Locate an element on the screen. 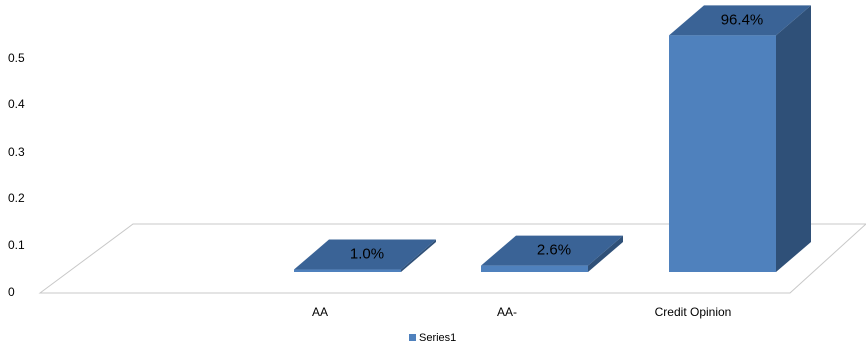 This screenshot has width=866, height=349. data-label: 1.0% is located at coordinates (367, 254).